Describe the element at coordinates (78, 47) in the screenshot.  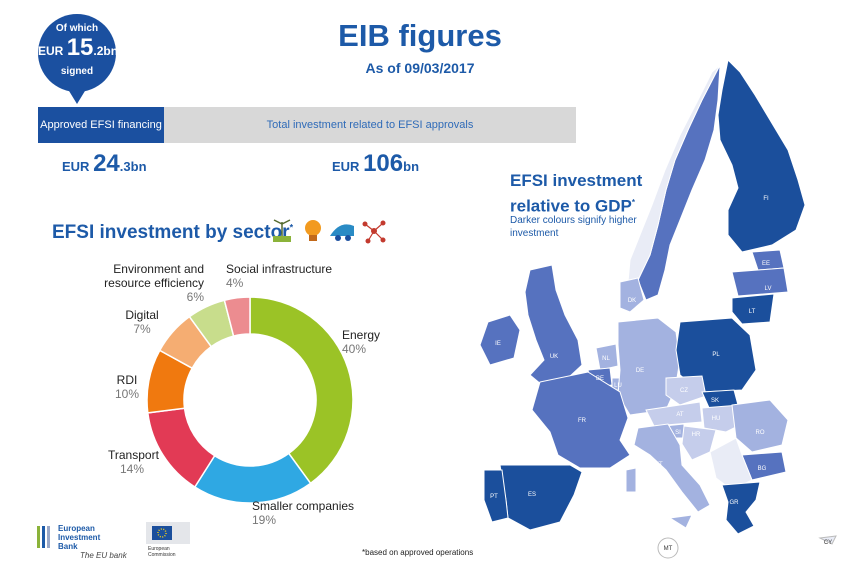
I see `signed-amount: EUR 15.2bn` at that location.